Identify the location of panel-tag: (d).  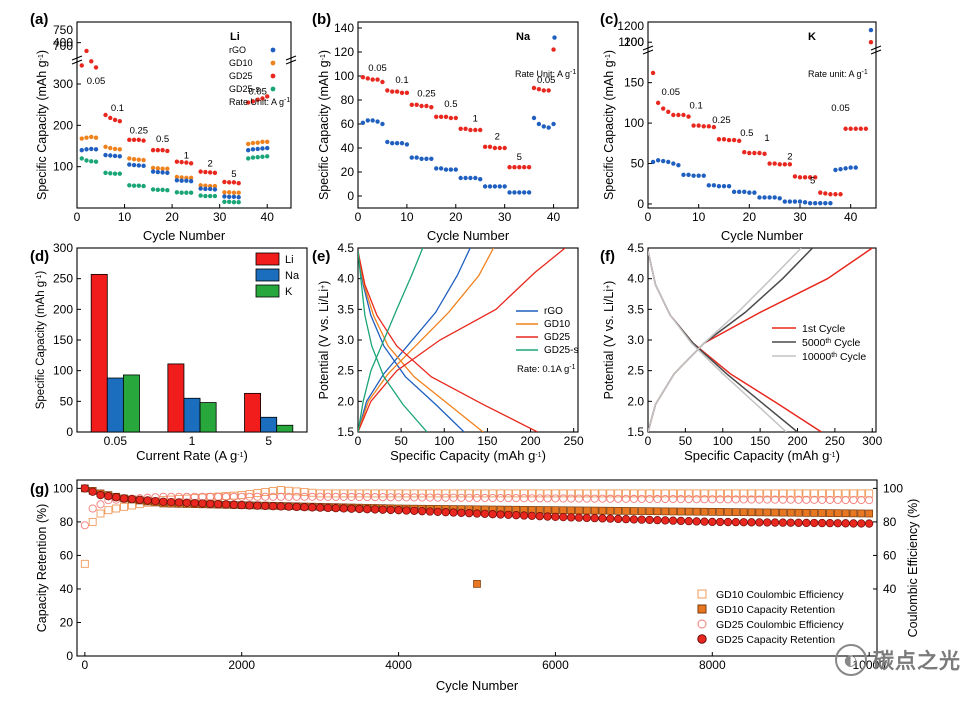
(39, 256).